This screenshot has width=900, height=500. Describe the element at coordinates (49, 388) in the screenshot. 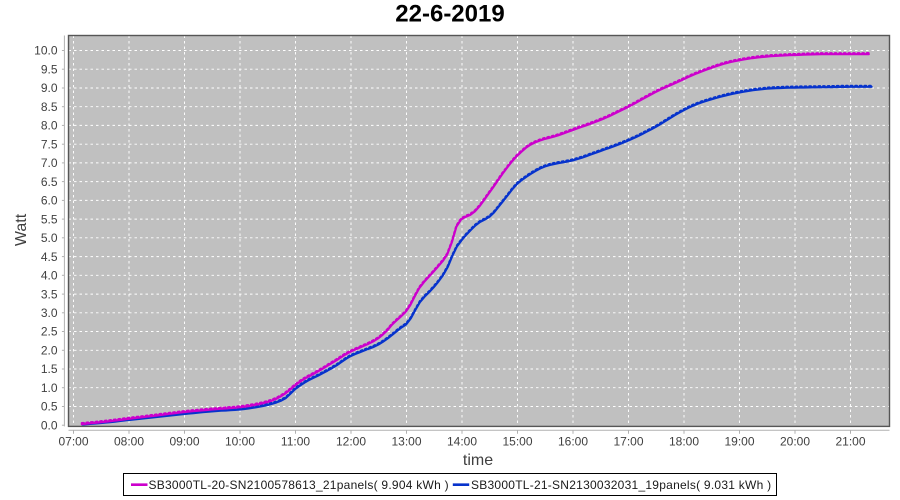

I see `svg-text: 1.0` at that location.